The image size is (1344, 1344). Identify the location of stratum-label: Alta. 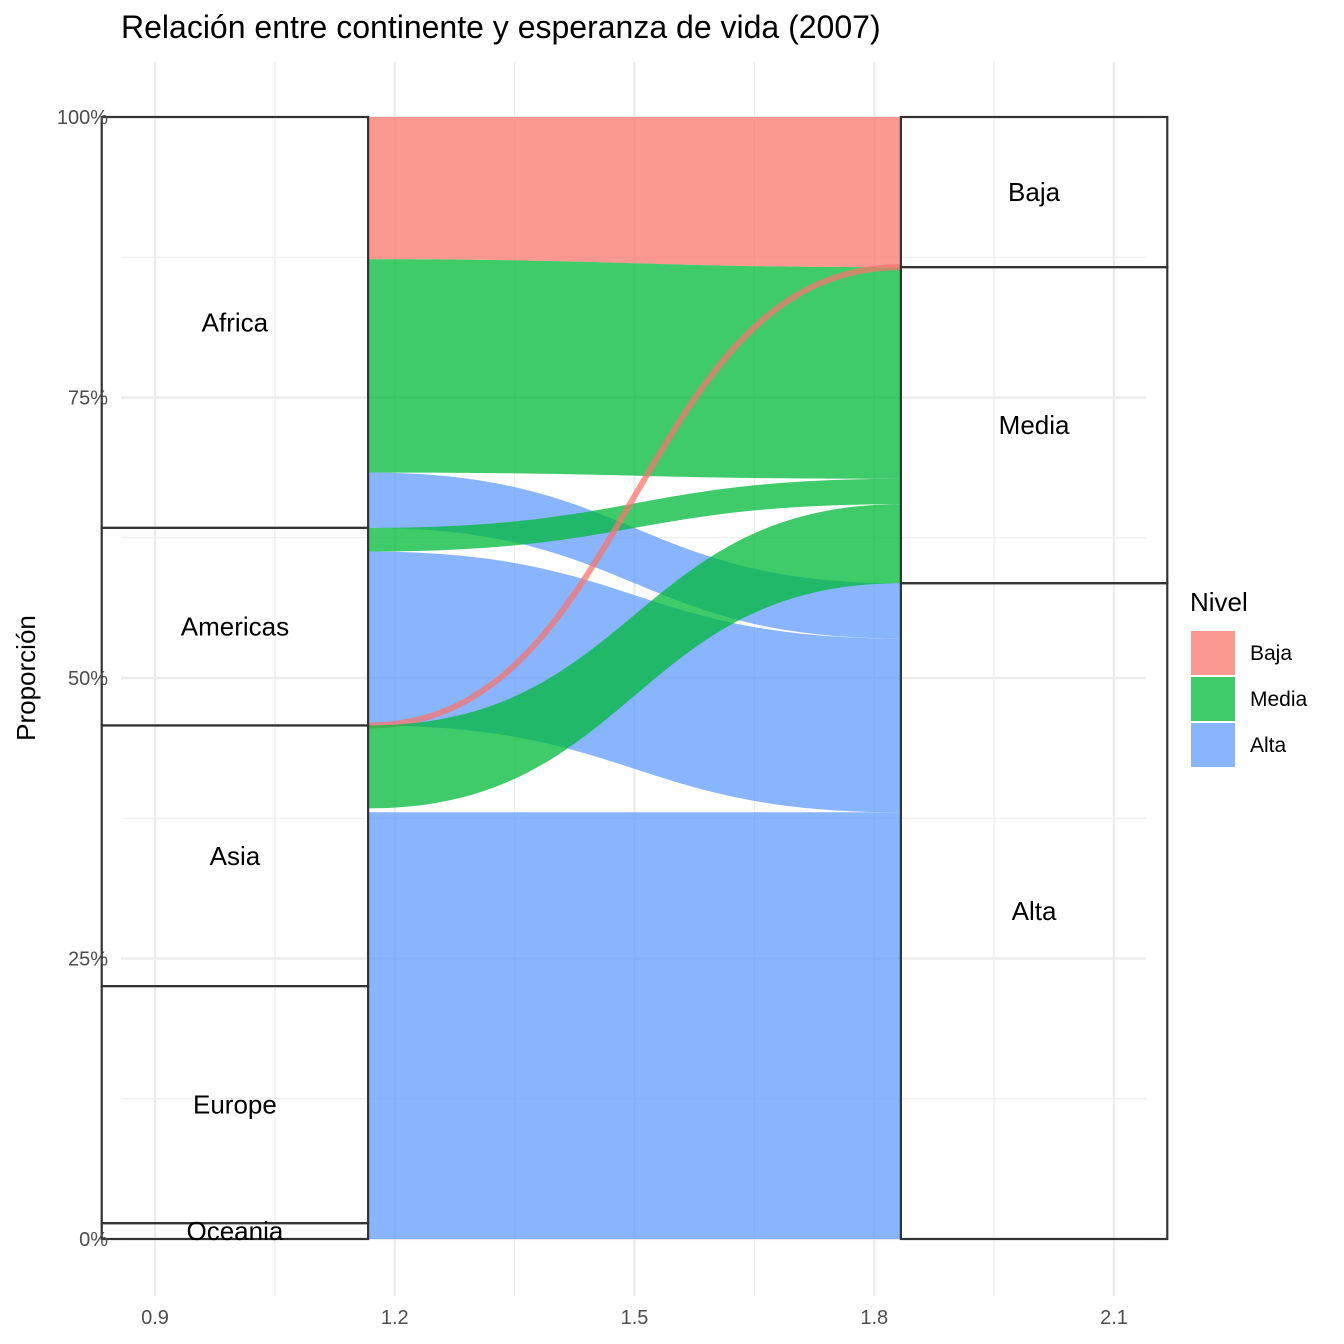
(1034, 911).